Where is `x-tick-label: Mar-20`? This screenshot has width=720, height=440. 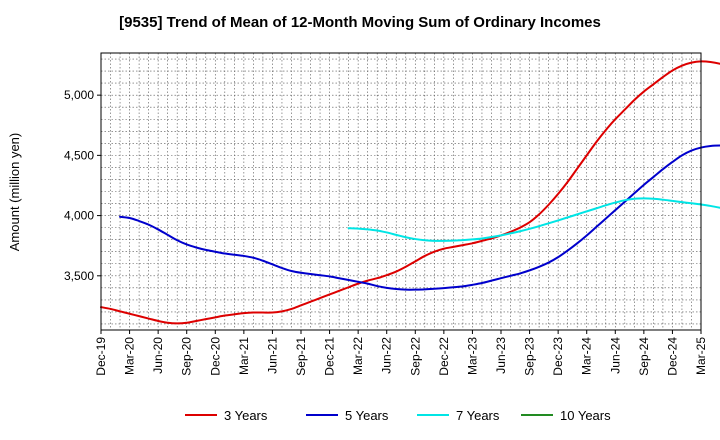
x-tick-label: Mar-20 is located at coordinates (130, 356).